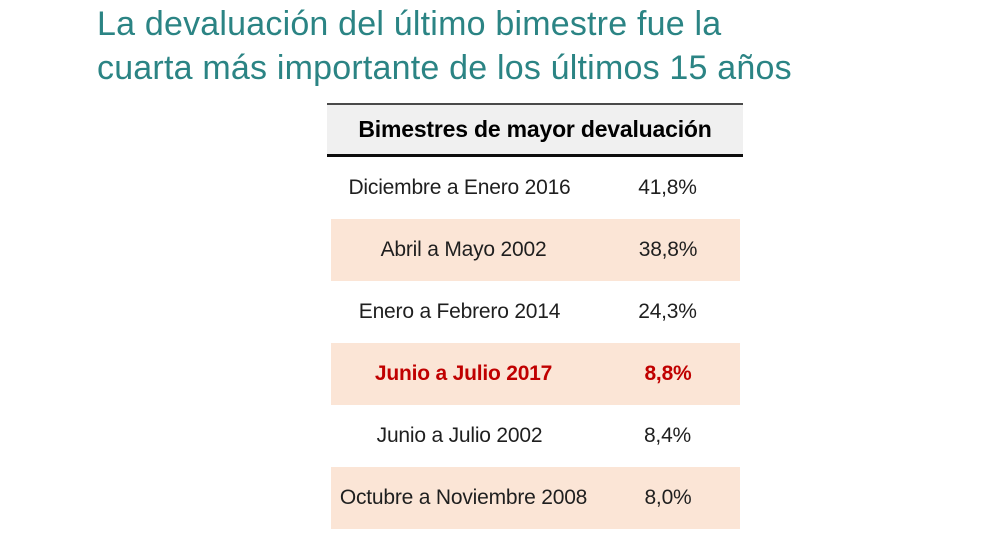  I want to click on period-cell: Junio a Julio 2017, so click(463, 373).